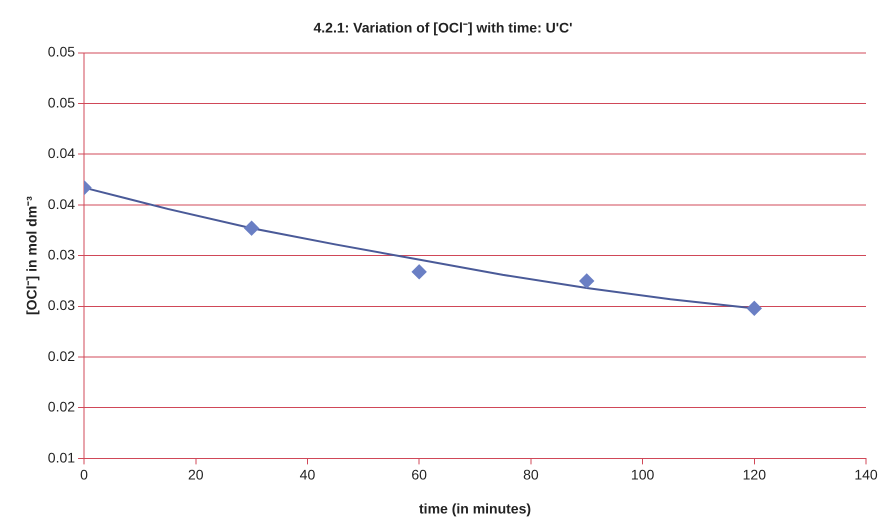 The image size is (886, 532). What do you see at coordinates (443, 27) in the screenshot?
I see `chart-title: 4.2.1: Variation of [OCl⁻] with time: U'C'` at bounding box center [443, 27].